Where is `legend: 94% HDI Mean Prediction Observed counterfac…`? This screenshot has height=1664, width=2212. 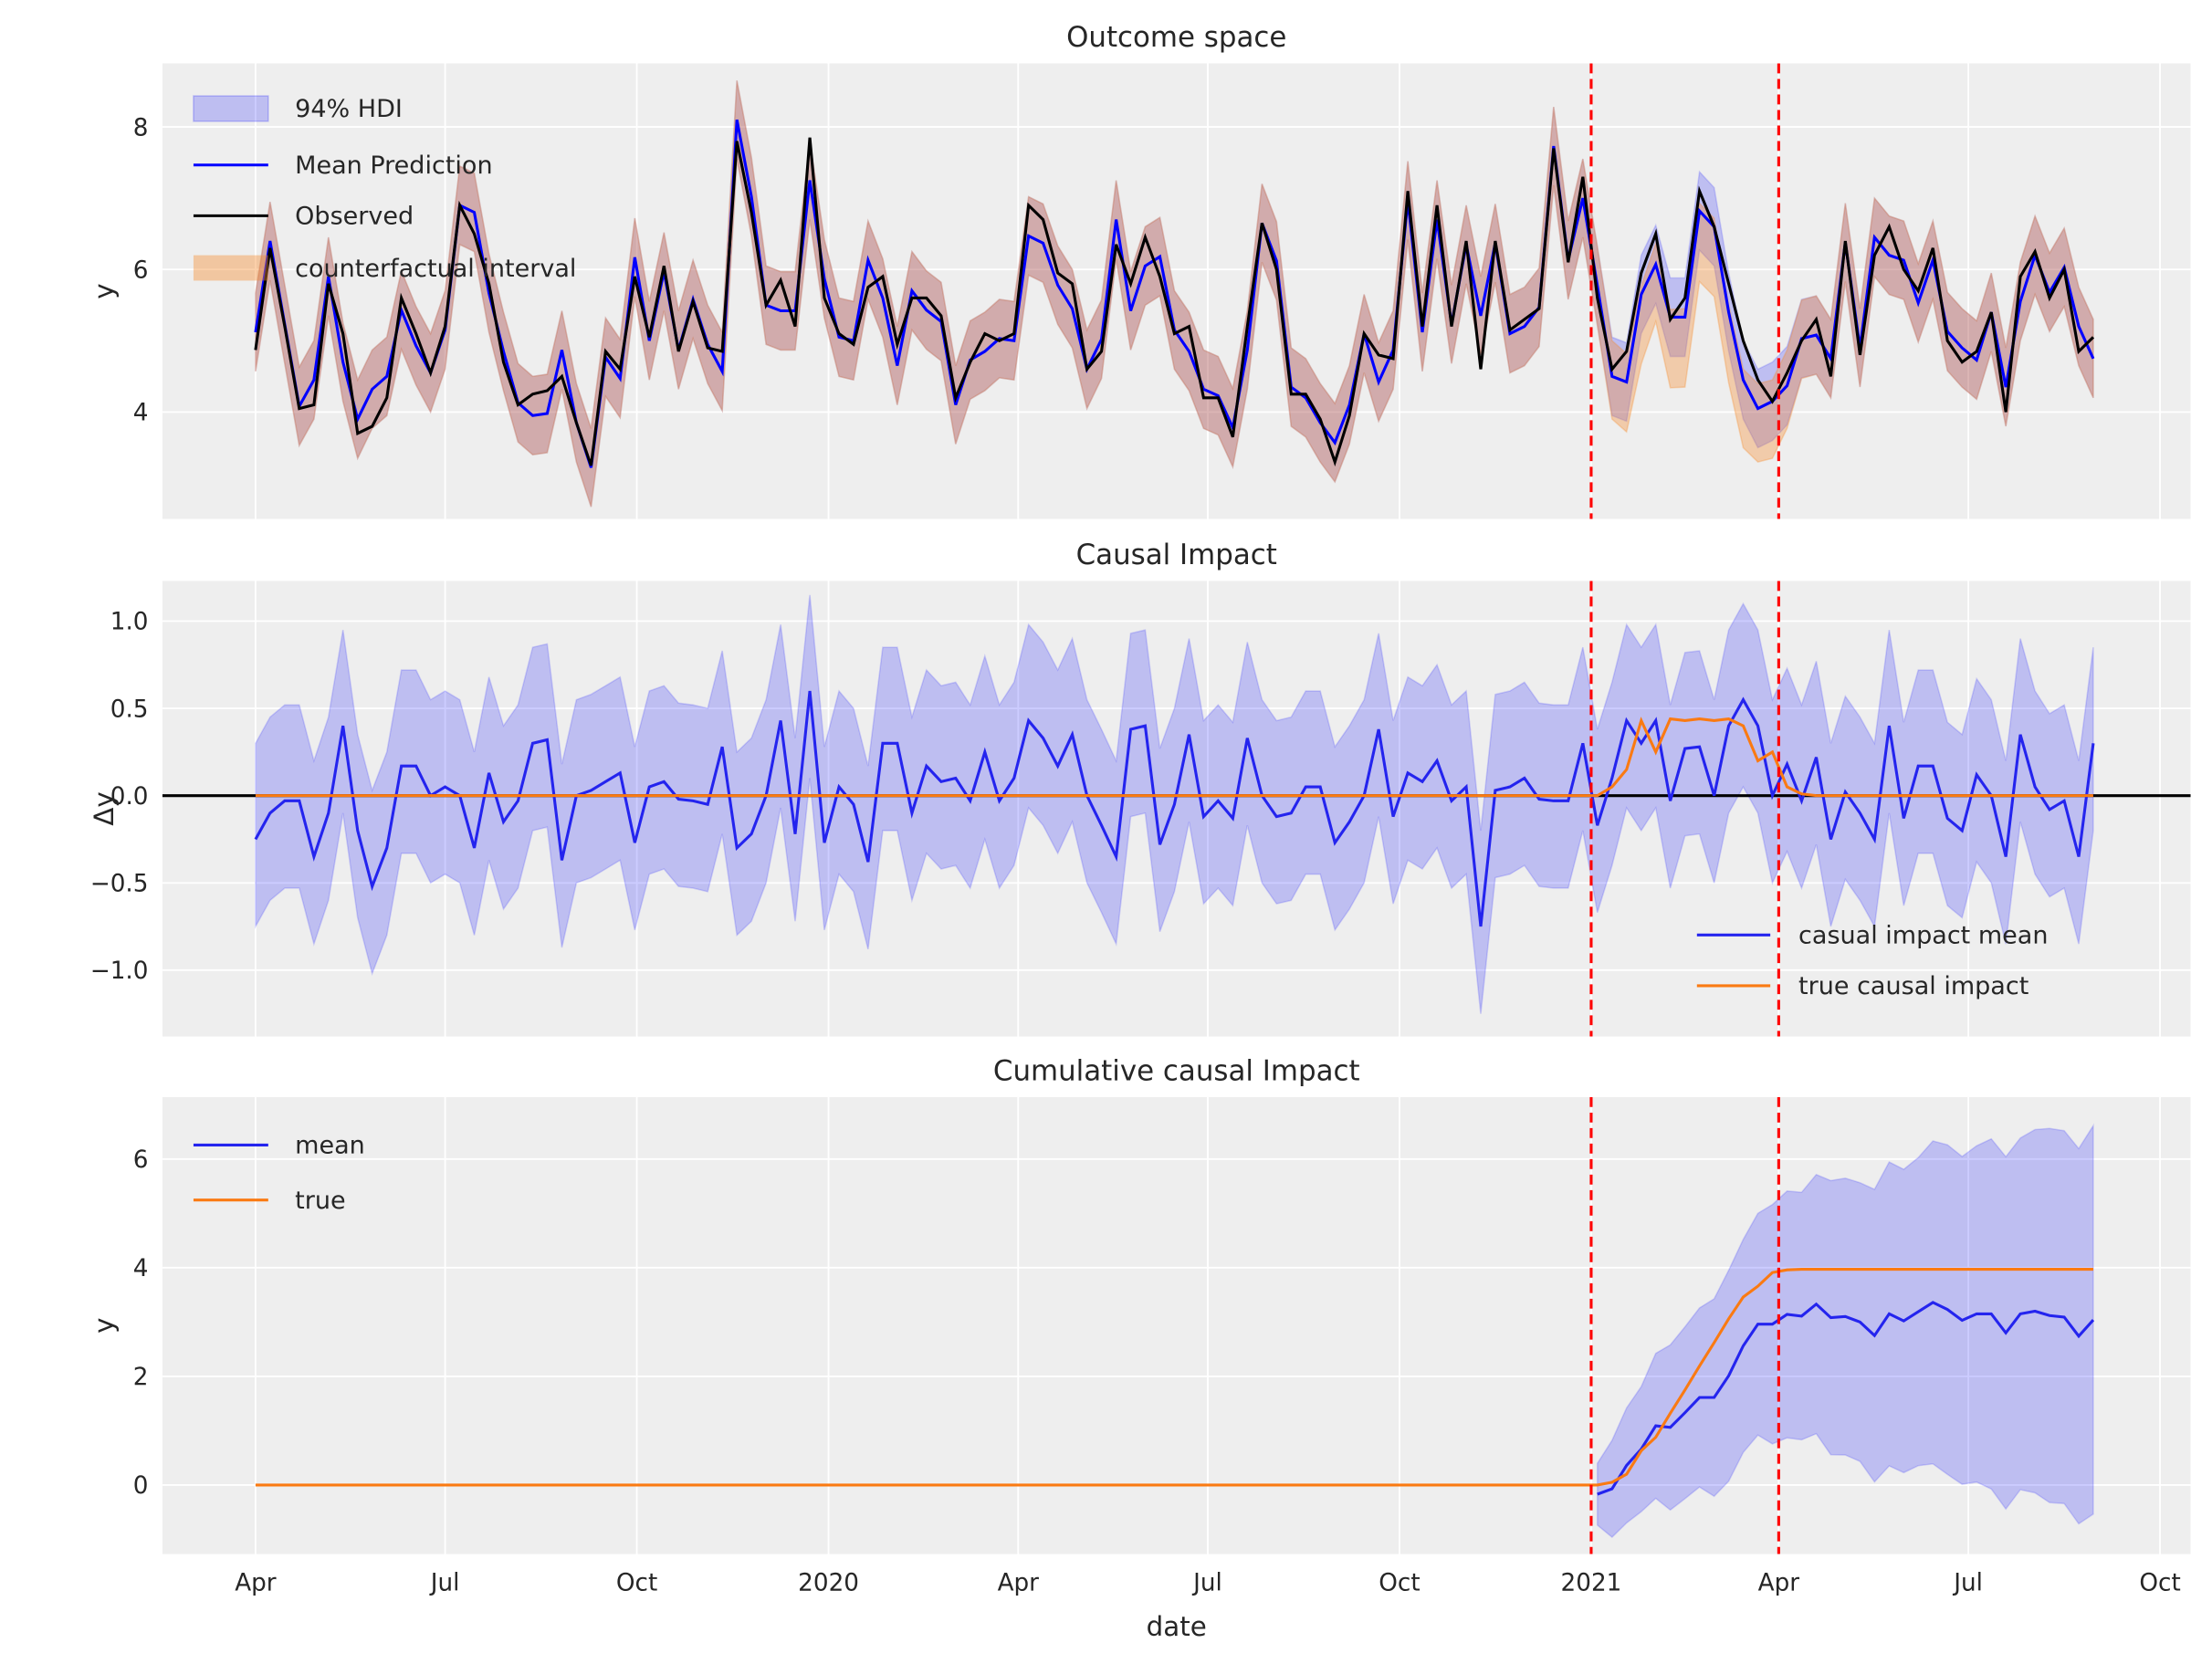
legend: 94% HDI Mean Prediction Observed counterfac… is located at coordinates (384, 189).